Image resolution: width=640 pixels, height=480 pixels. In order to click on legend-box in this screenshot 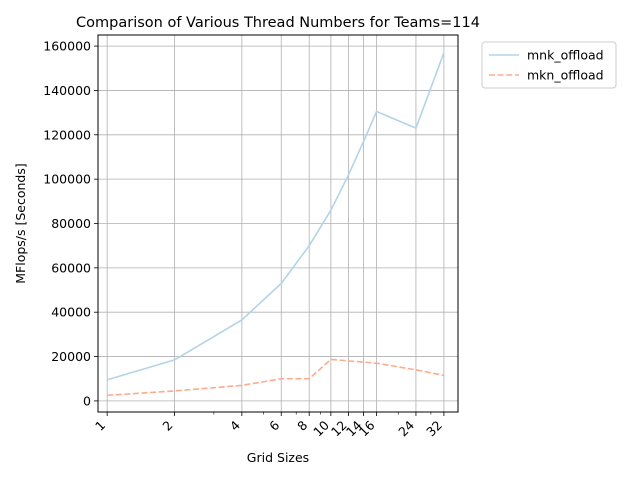, I will do `click(549, 65)`.